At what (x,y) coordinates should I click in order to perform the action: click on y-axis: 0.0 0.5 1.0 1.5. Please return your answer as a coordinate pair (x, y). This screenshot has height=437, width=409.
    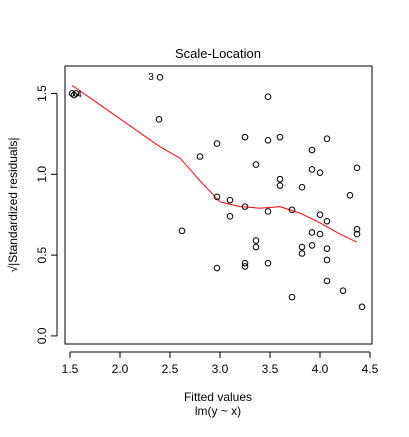
    Looking at the image, I should click on (46, 214).